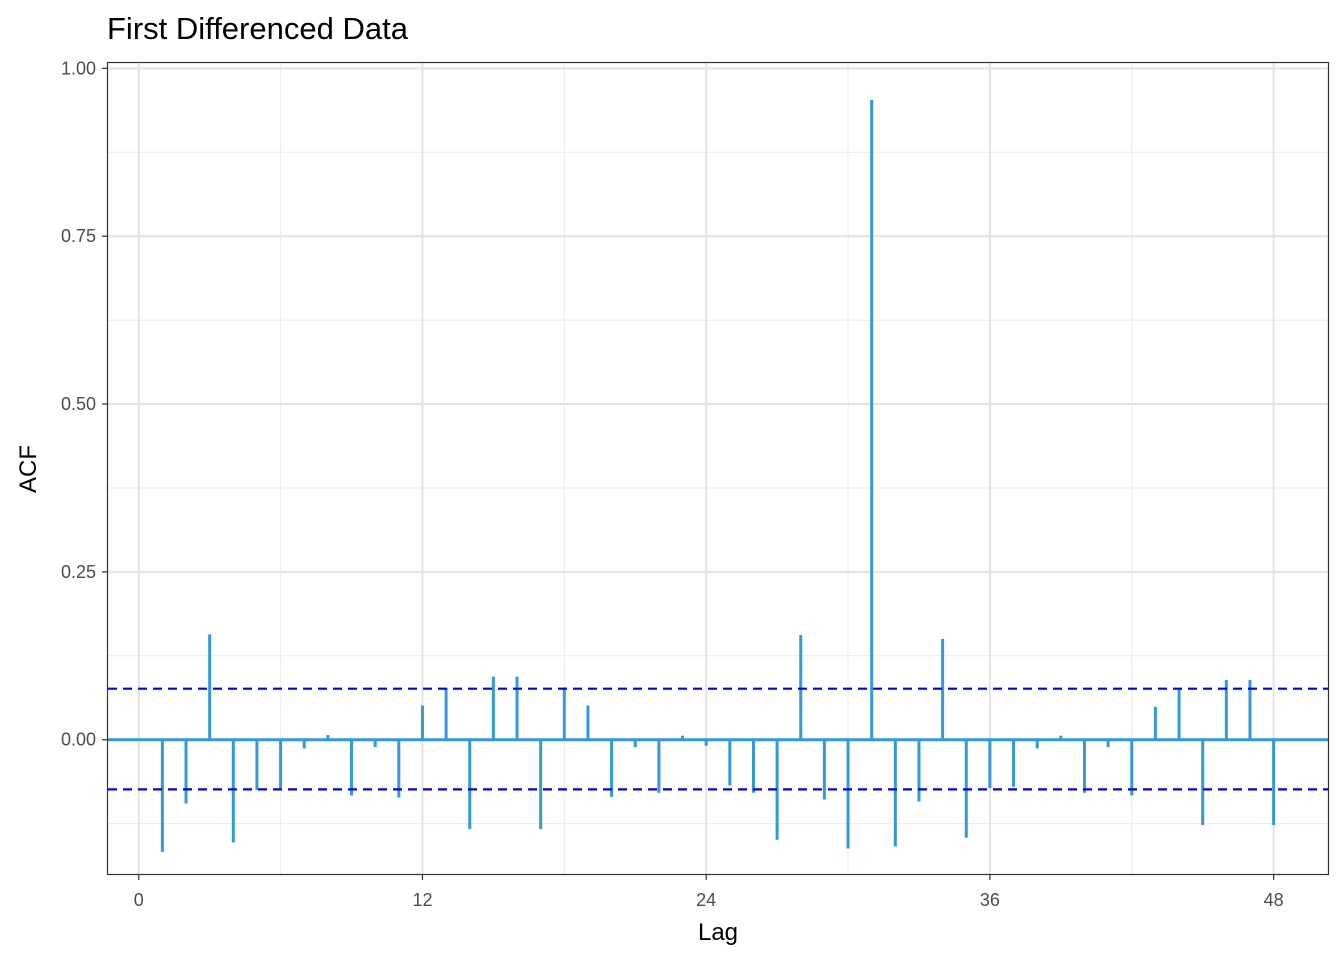 This screenshot has width=1344, height=960. Describe the element at coordinates (422, 900) in the screenshot. I see `x-tick-label: 12` at that location.